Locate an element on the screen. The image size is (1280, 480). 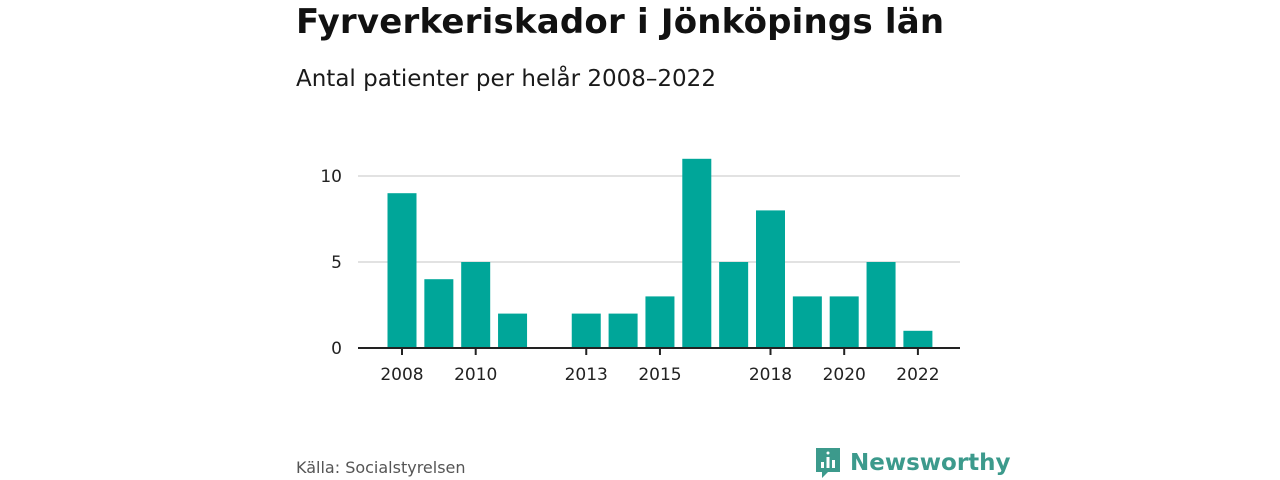
bar-2020 is located at coordinates (844, 322).